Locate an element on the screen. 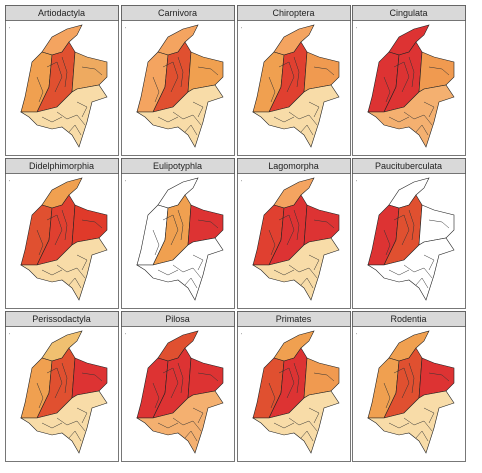 This screenshot has width=482, height=473. strip-label: Lagomorpha is located at coordinates (293, 166).